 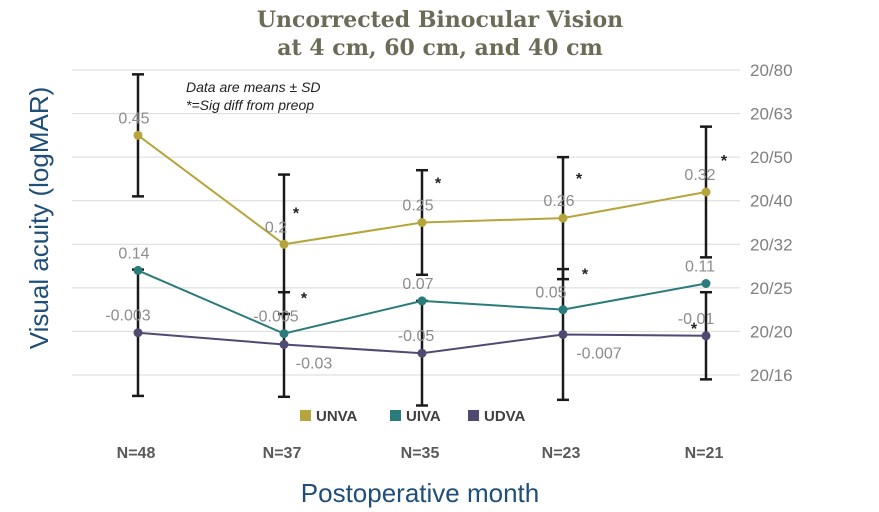 What do you see at coordinates (275, 317) in the screenshot?
I see `data-label: -0.005` at bounding box center [275, 317].